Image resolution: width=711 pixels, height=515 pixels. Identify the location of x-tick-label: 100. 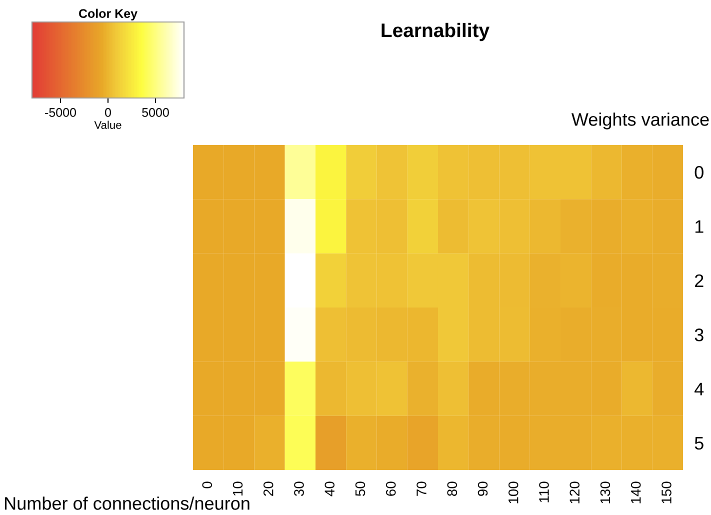
(513, 493).